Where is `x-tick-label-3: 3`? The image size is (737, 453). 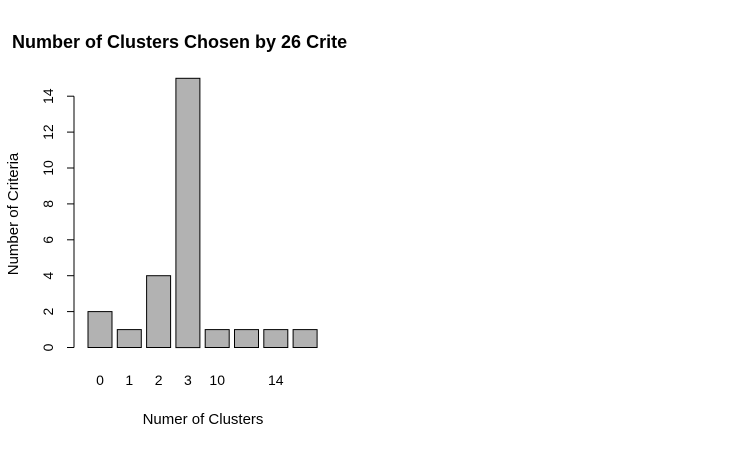
x-tick-label-3: 3 is located at coordinates (188, 380).